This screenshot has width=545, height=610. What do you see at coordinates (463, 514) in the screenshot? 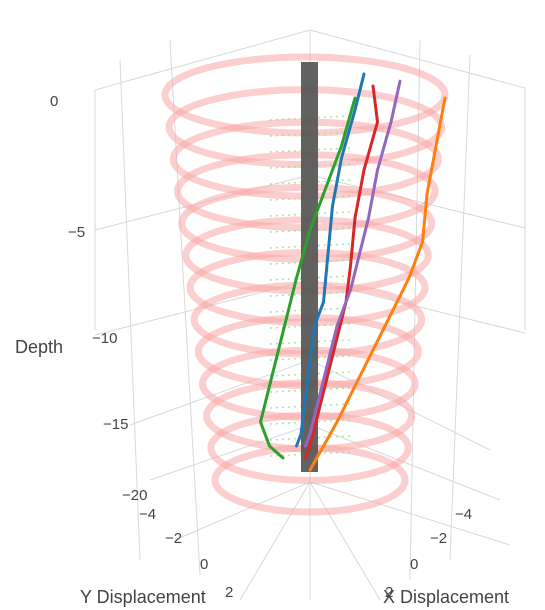
I see `x-tick-label: −4` at bounding box center [463, 514].